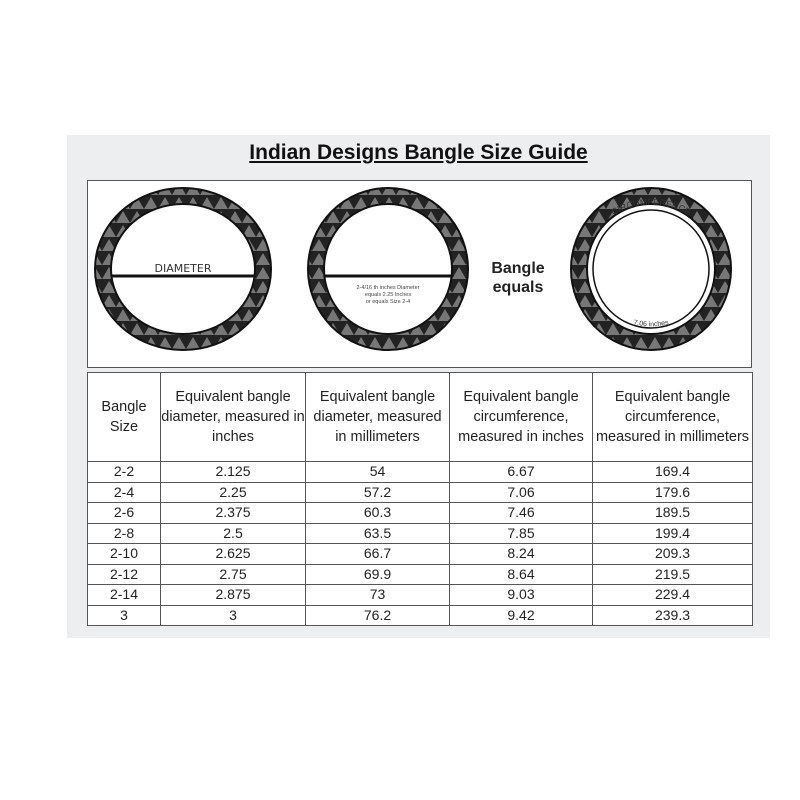 The width and height of the screenshot is (800, 800). What do you see at coordinates (124, 472) in the screenshot?
I see `cell-size: 2-2` at bounding box center [124, 472].